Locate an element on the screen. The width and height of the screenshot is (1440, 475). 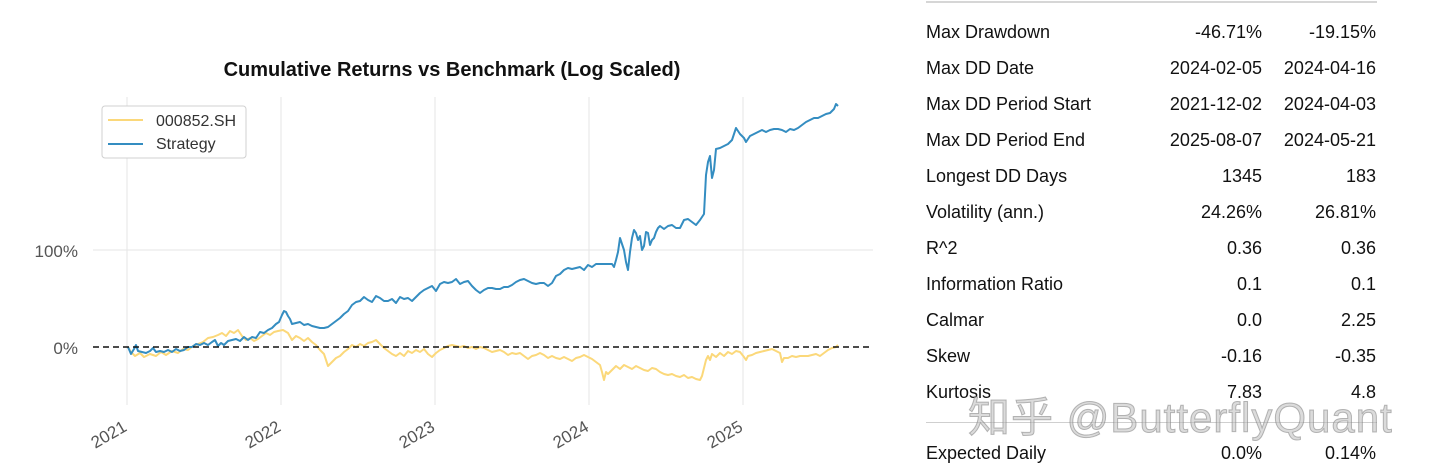
x-tick-2025: 2025 is located at coordinates (725, 434).